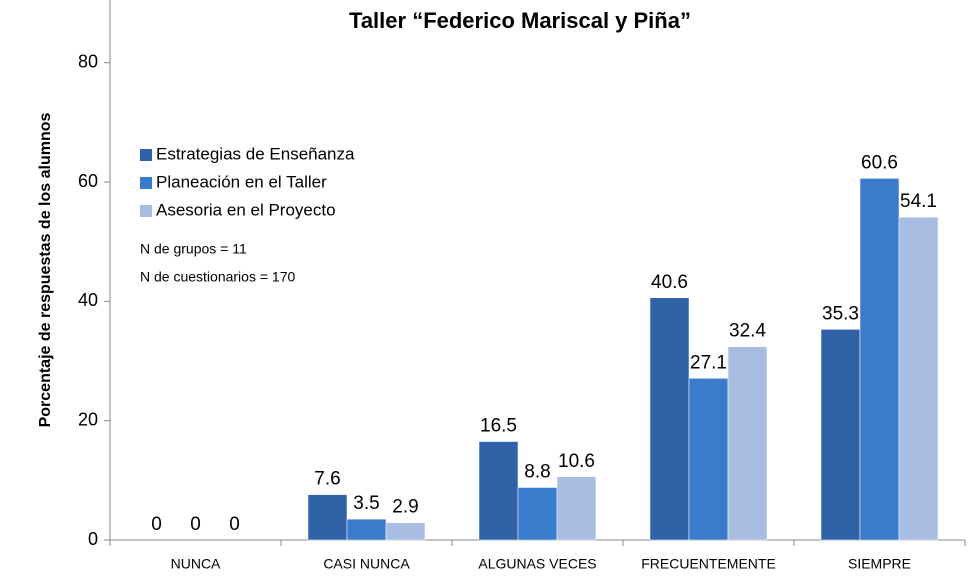 This screenshot has height=578, width=975. What do you see at coordinates (879, 564) in the screenshot?
I see `x-tick-label: SIEMPRE` at bounding box center [879, 564].